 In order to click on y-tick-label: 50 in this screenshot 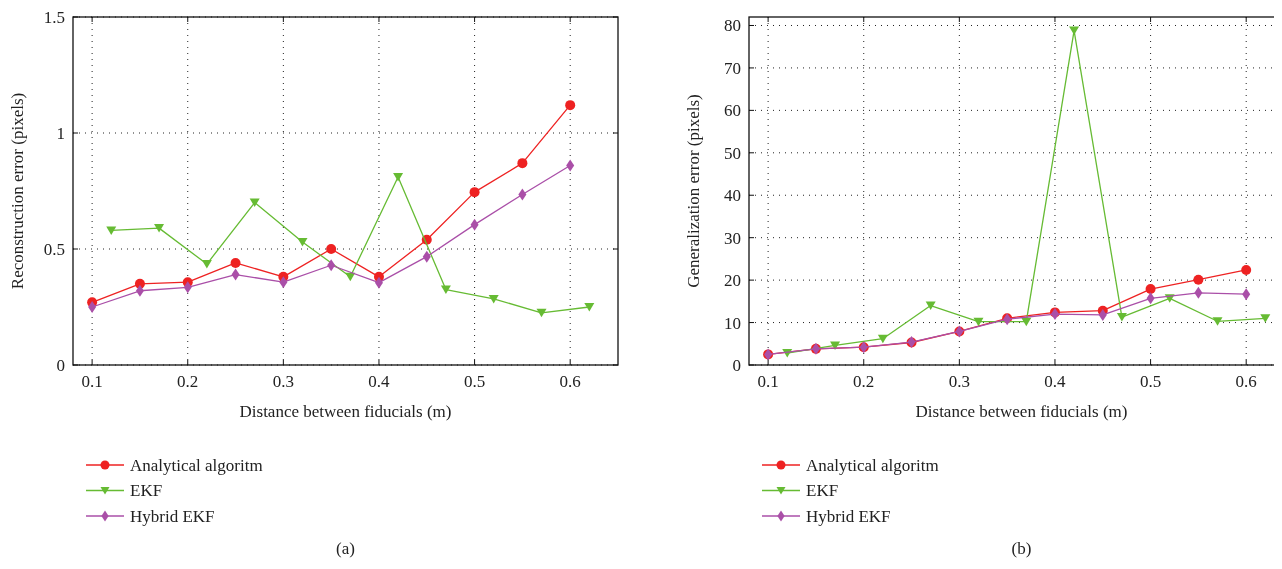, I will do `click(732, 153)`.